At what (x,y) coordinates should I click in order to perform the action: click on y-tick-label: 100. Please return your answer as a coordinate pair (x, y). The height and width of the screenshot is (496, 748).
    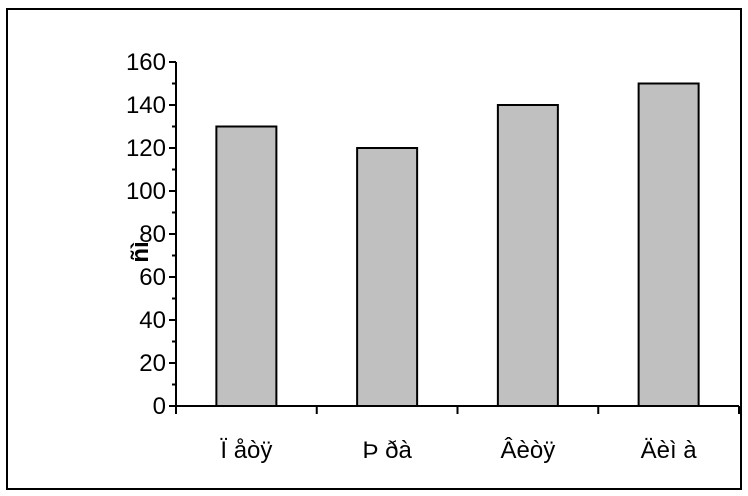
    Looking at the image, I should click on (146, 191).